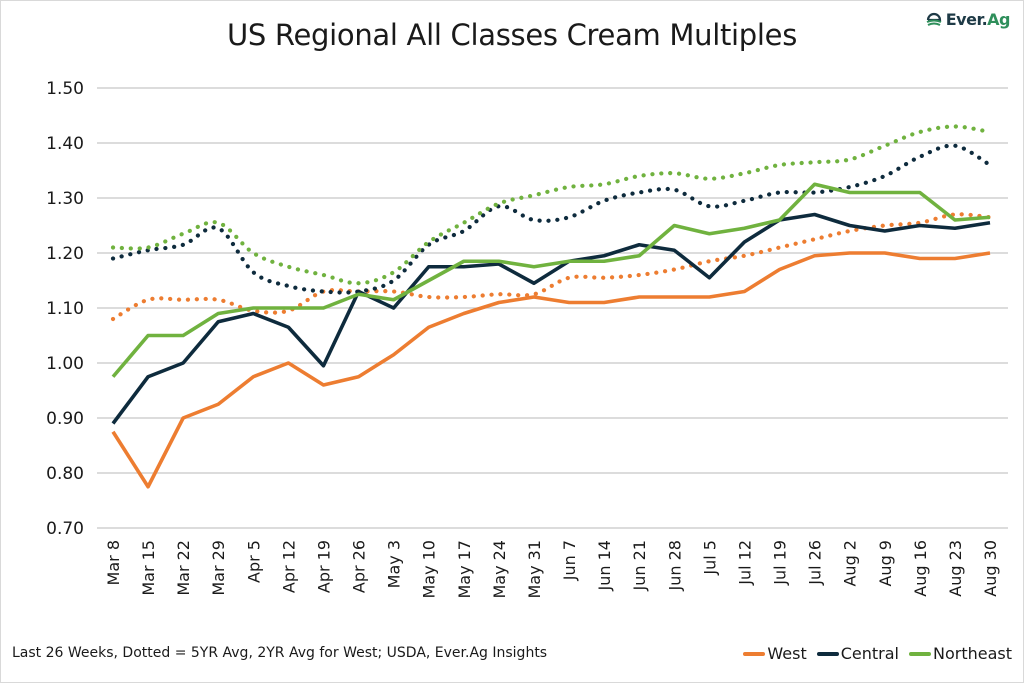 This screenshot has width=1024, height=683. I want to click on legend-swatch-northeast, so click(919, 653).